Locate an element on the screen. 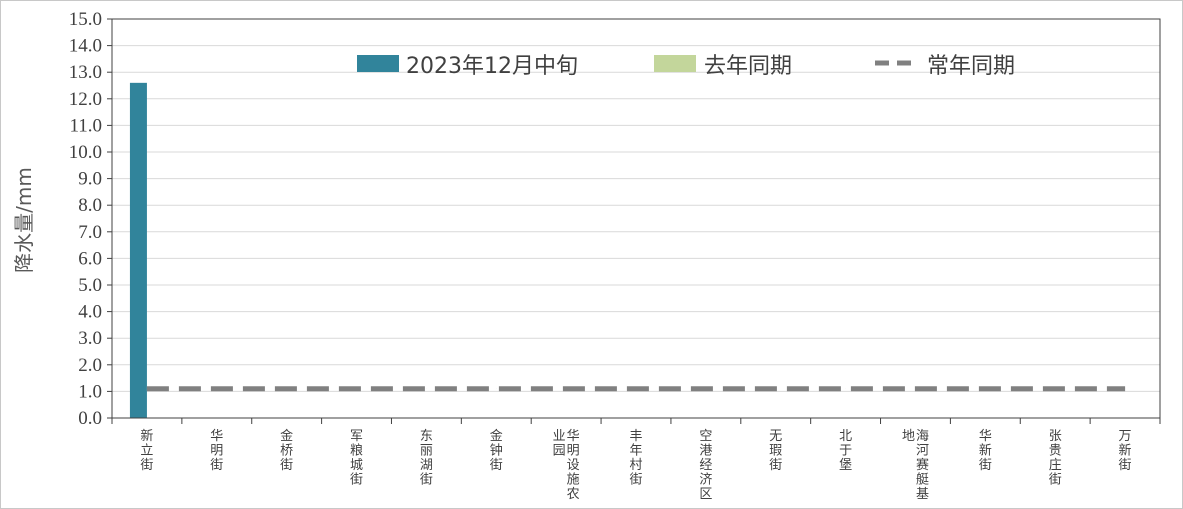  legend-label-normal: 常年同期 is located at coordinates (971, 66).